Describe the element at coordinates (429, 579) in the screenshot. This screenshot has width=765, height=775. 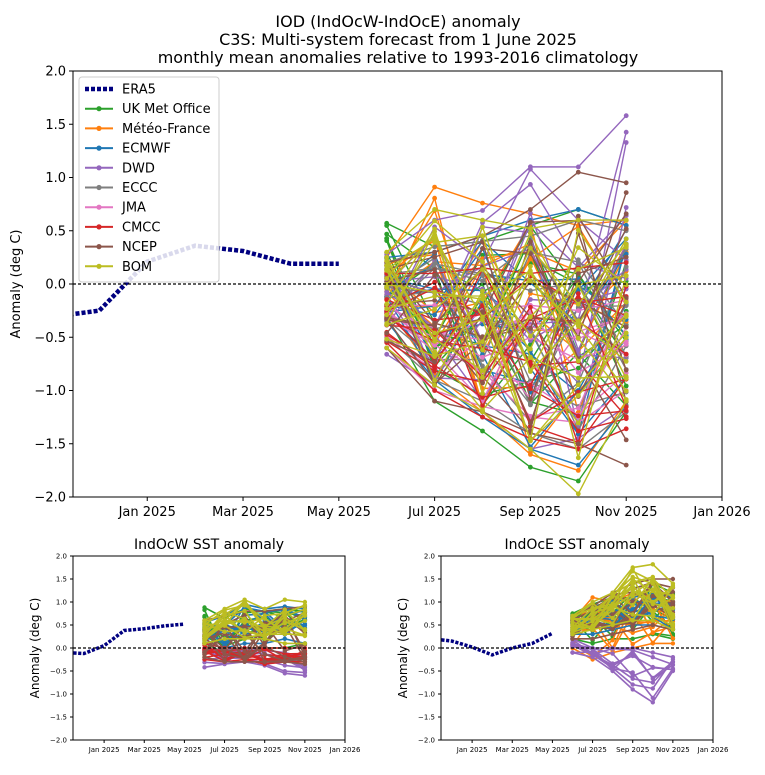
I see `y-tick-label: 1.5` at that location.